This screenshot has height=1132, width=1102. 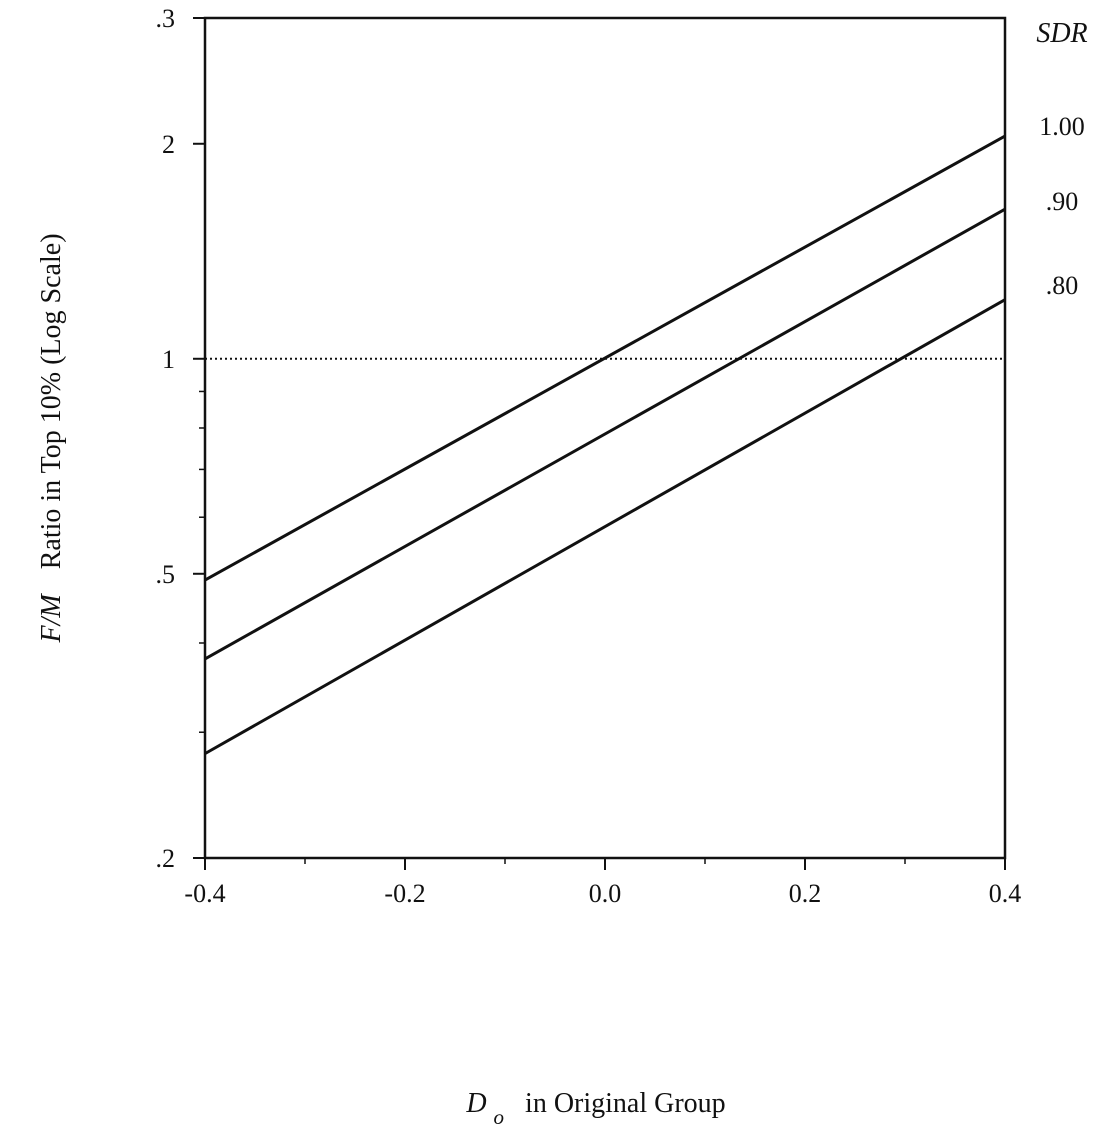 What do you see at coordinates (166, 574) in the screenshot?
I see `y-tick-label: .5` at bounding box center [166, 574].